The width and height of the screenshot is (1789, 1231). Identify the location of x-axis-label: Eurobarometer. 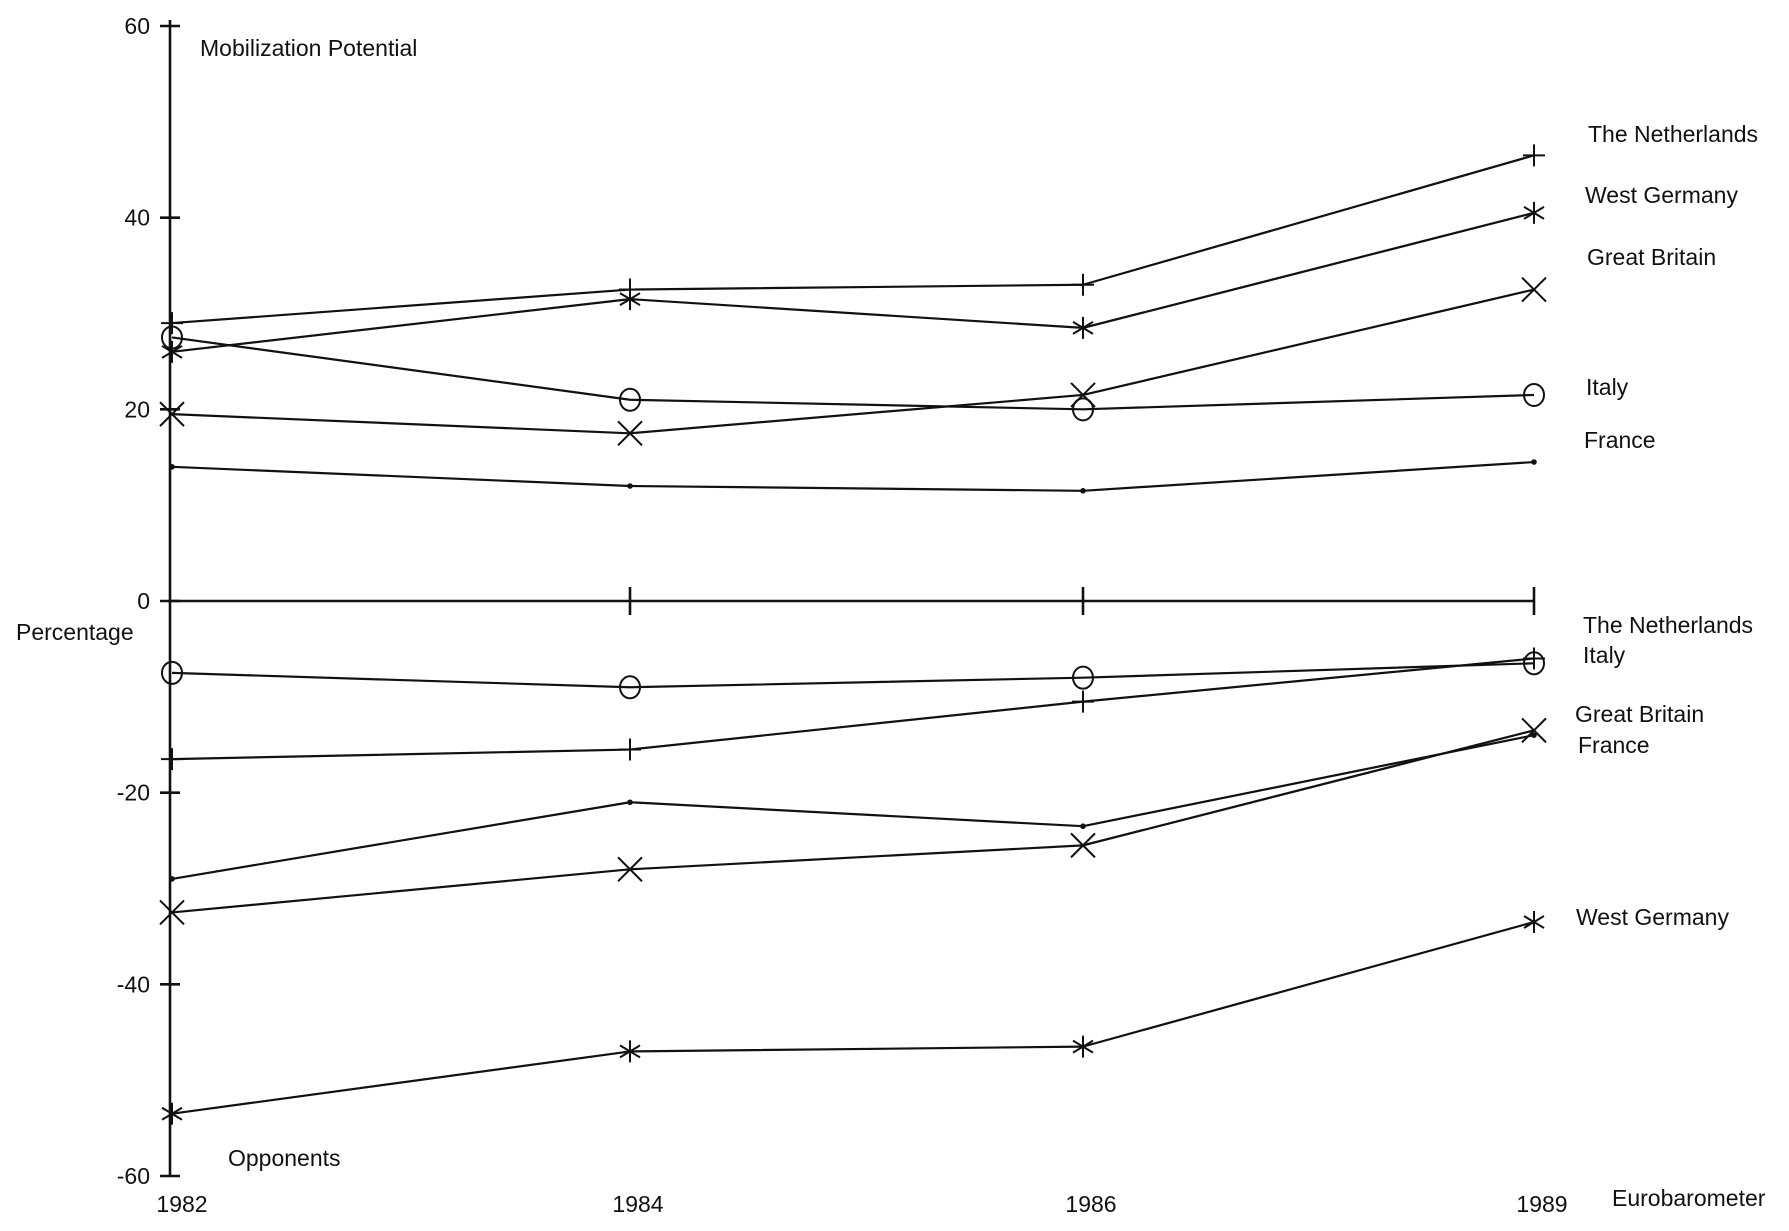
(1689, 1198).